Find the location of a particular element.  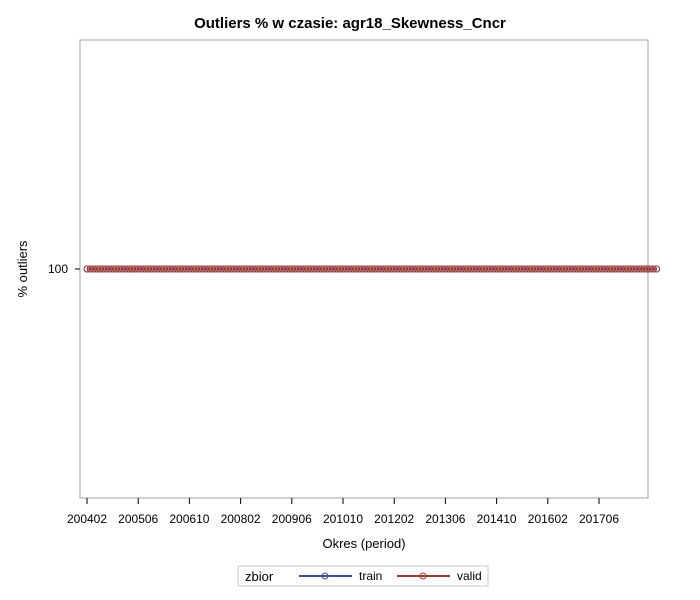

x-tick-label: 201706 is located at coordinates (599, 519).